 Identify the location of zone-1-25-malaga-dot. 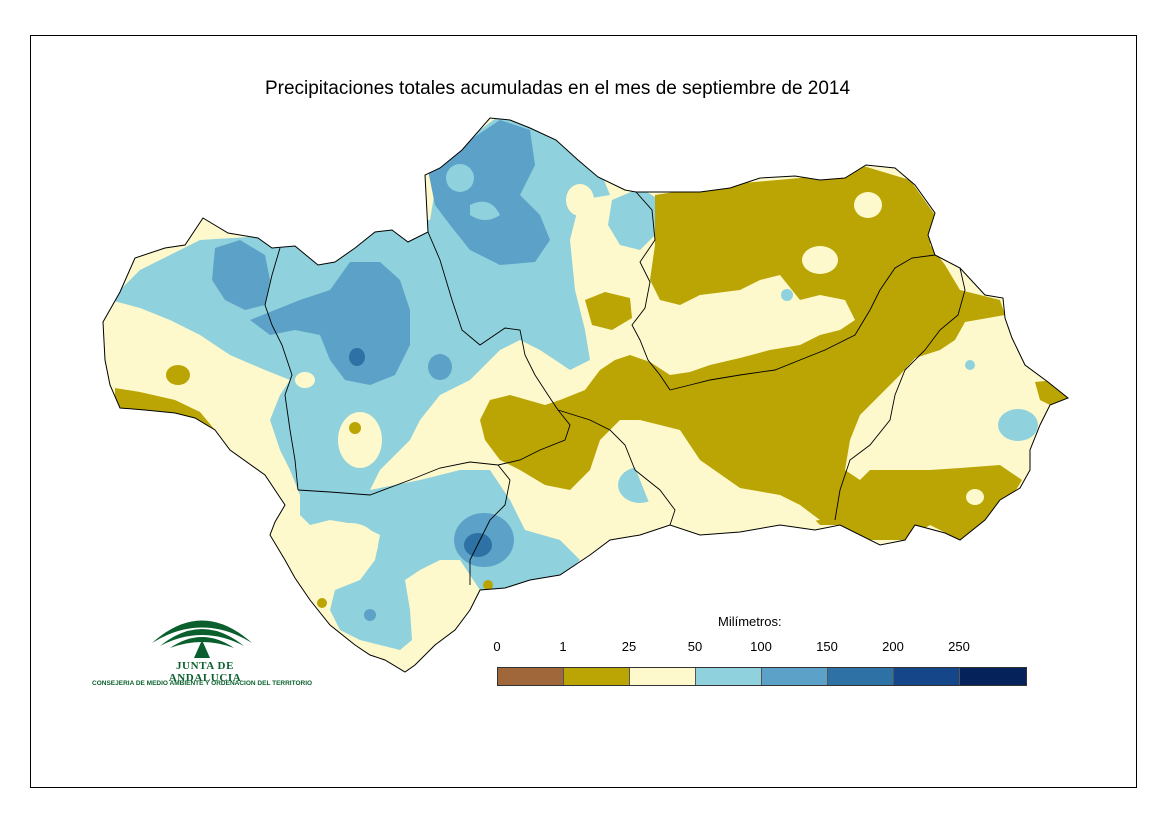
(488, 585).